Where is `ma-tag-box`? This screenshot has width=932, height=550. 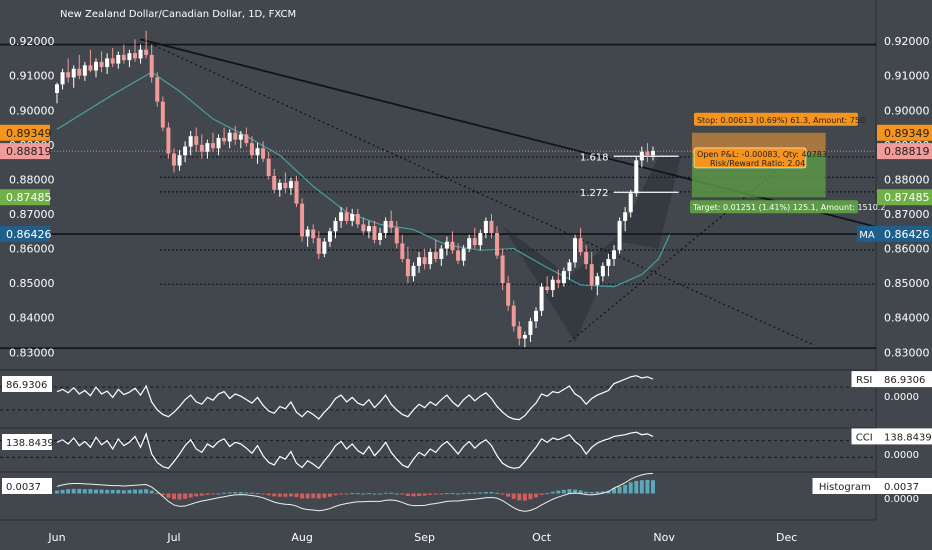 ma-tag-box is located at coordinates (867, 233).